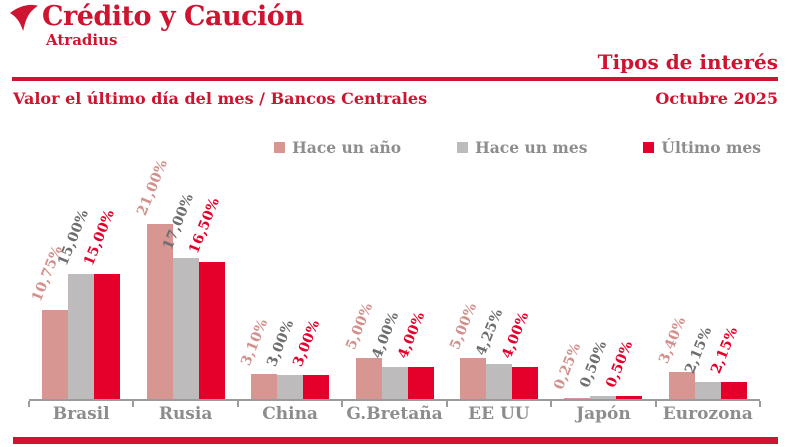 This screenshot has width=791, height=447. I want to click on x-axis-line, so click(394, 400).